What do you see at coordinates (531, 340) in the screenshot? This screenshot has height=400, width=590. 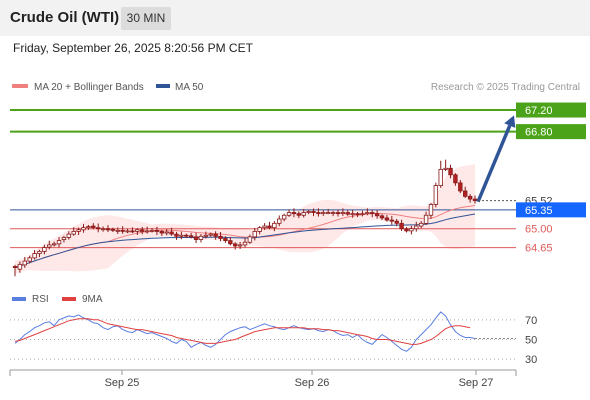 I see `rsi-tick-50: 50` at bounding box center [531, 340].